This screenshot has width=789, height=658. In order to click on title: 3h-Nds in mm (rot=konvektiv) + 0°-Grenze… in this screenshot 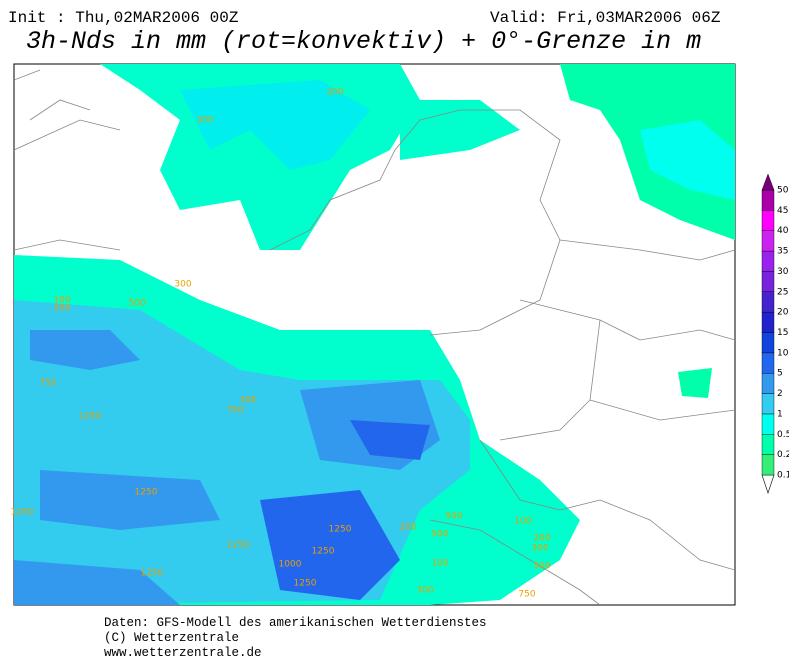, I will do `click(363, 41)`.